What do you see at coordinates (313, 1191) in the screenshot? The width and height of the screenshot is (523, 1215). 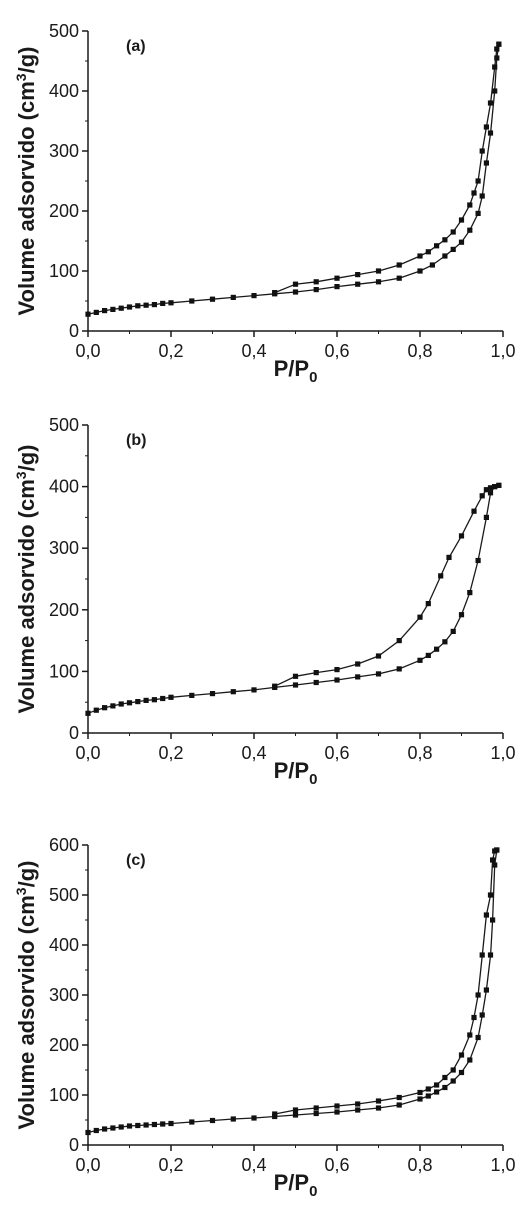 I see `x-axis-label-subscript: 0` at bounding box center [313, 1191].